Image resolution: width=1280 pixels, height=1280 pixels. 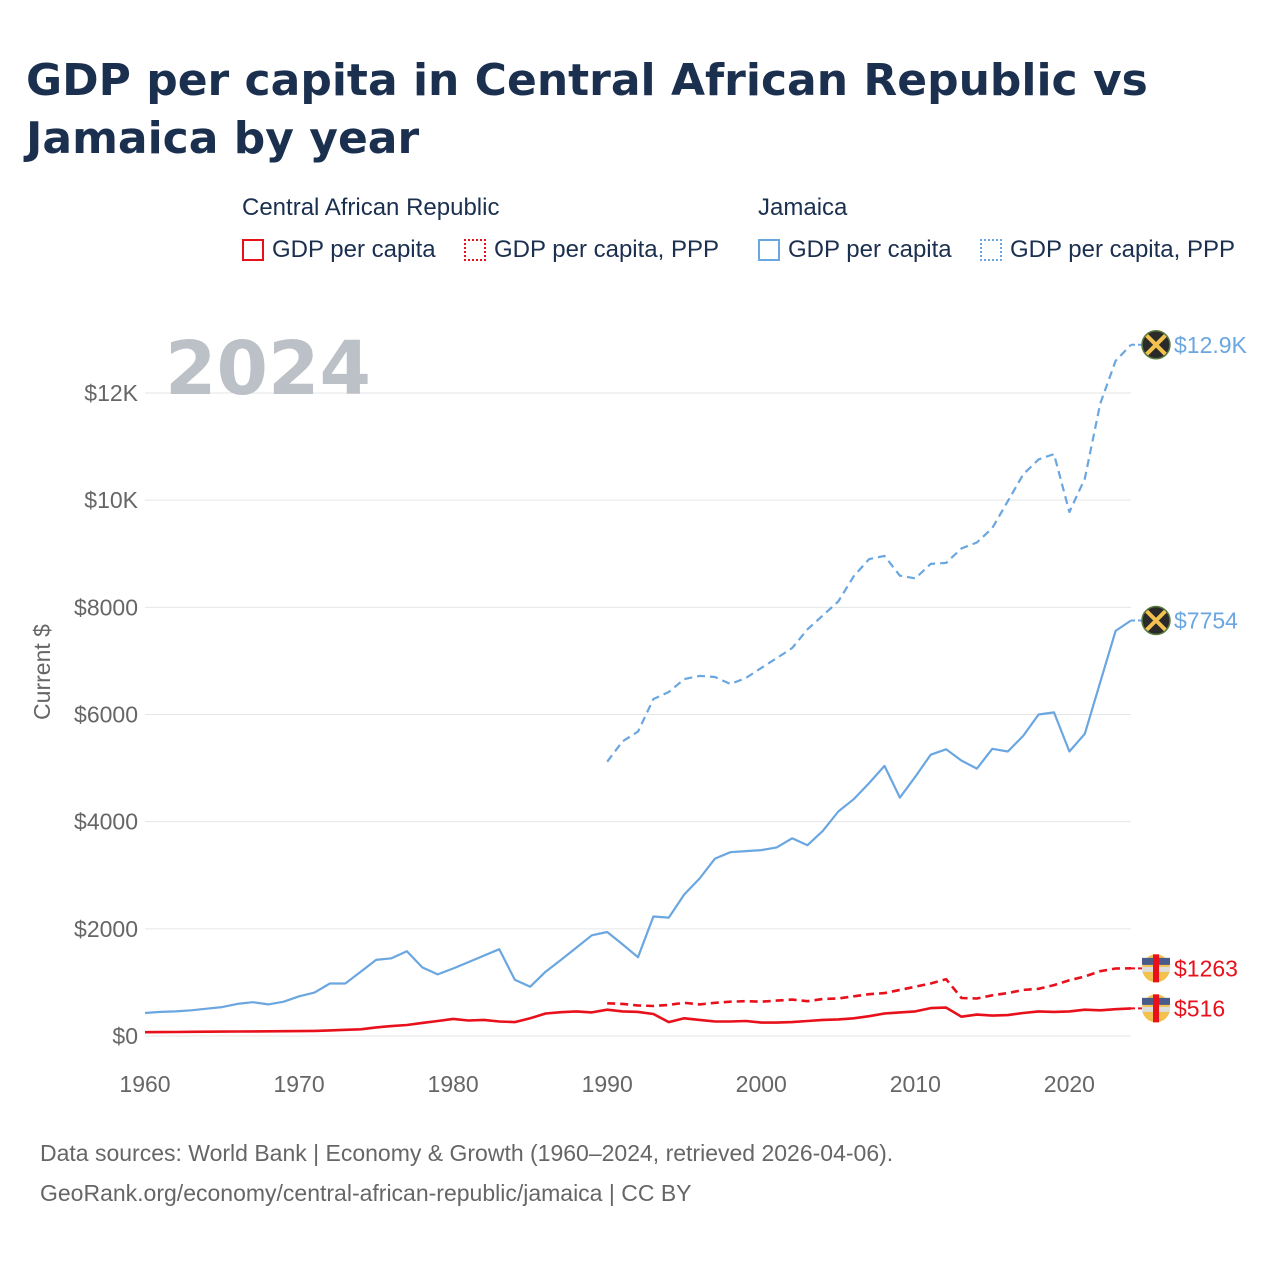 I want to click on end-value-label: $7754, so click(x=1206, y=621).